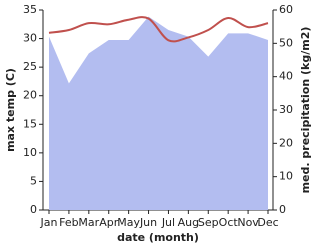 The height and width of the screenshot is (251, 320). Describe the element at coordinates (30, 123) in the screenshot. I see `y-tick-label: 15` at that location.